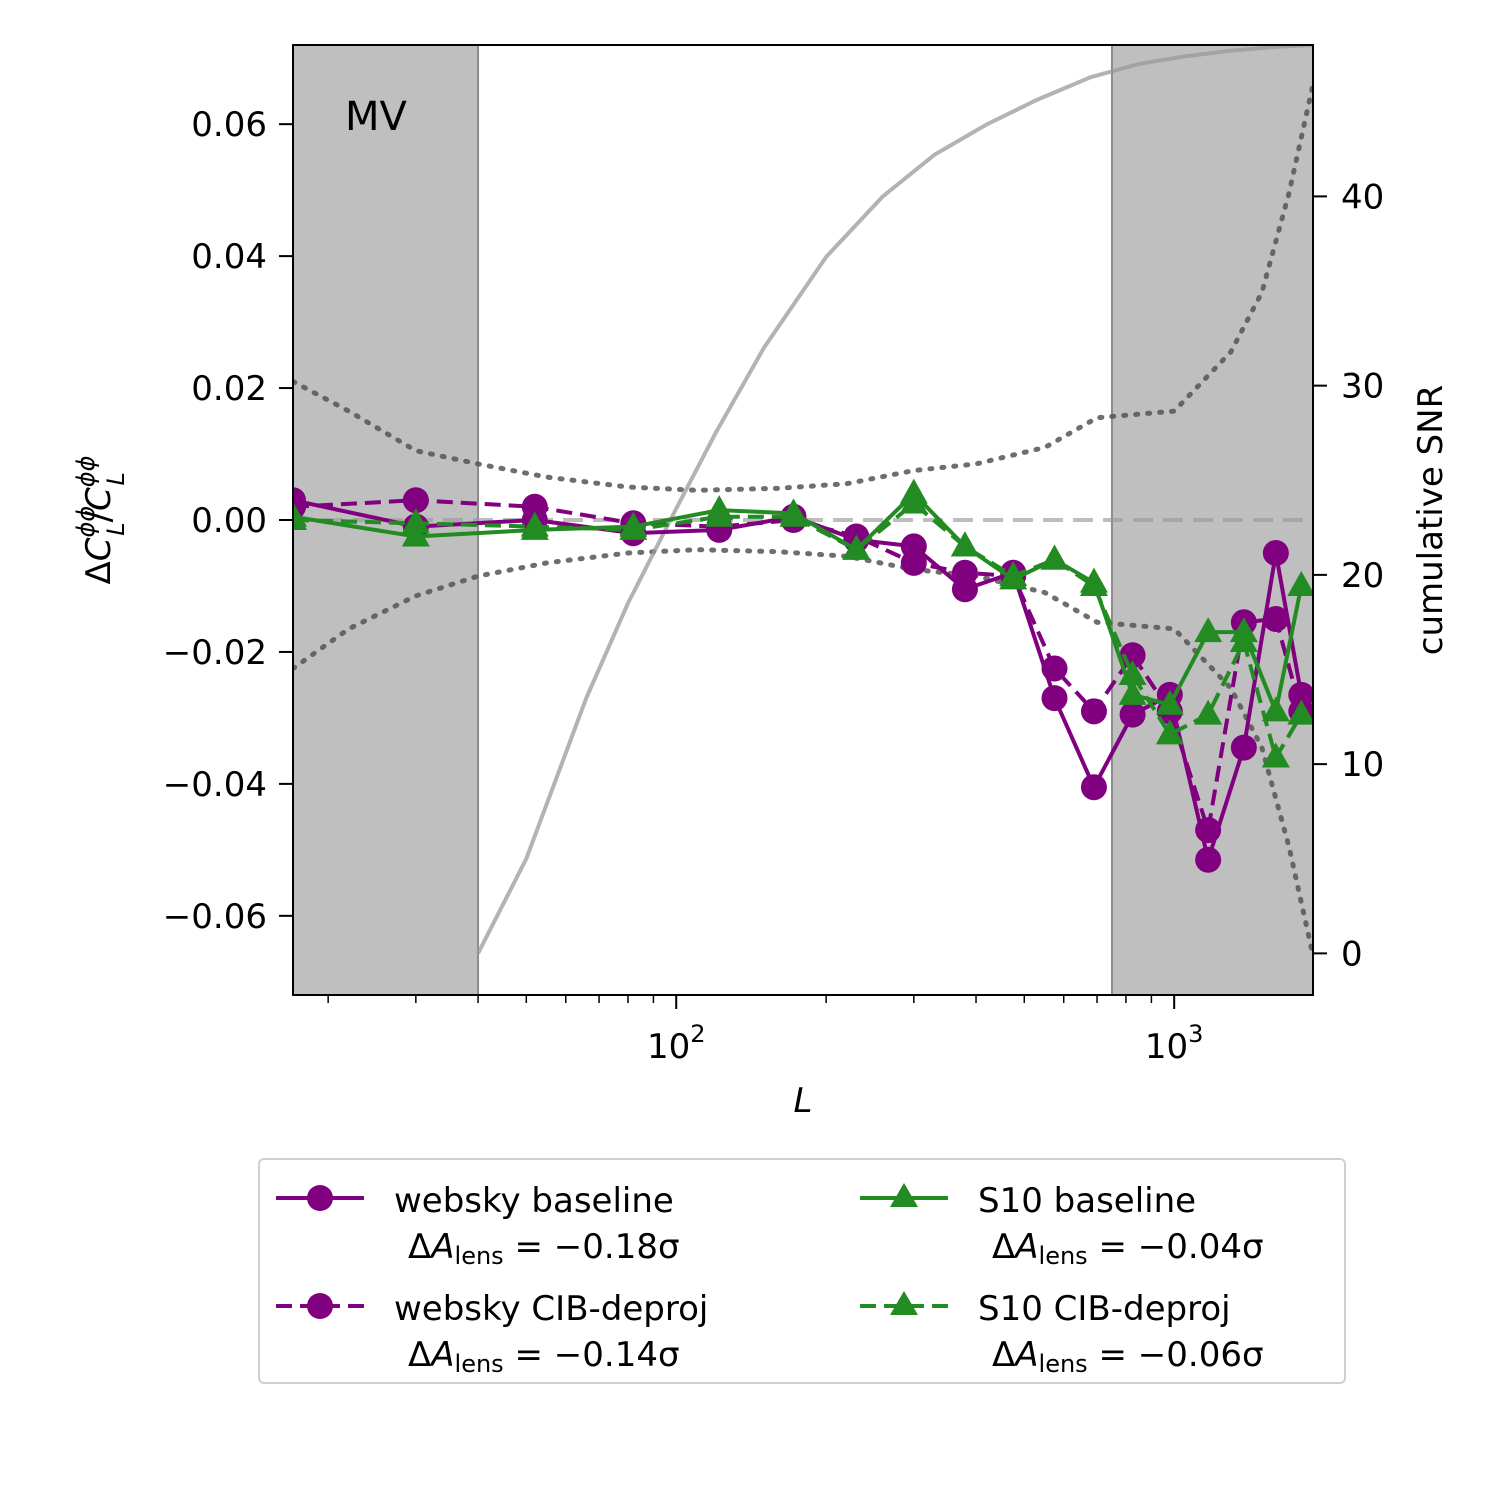 The image size is (1500, 1500). I want to click on y-tick-label-1: 0.04, so click(229, 257).